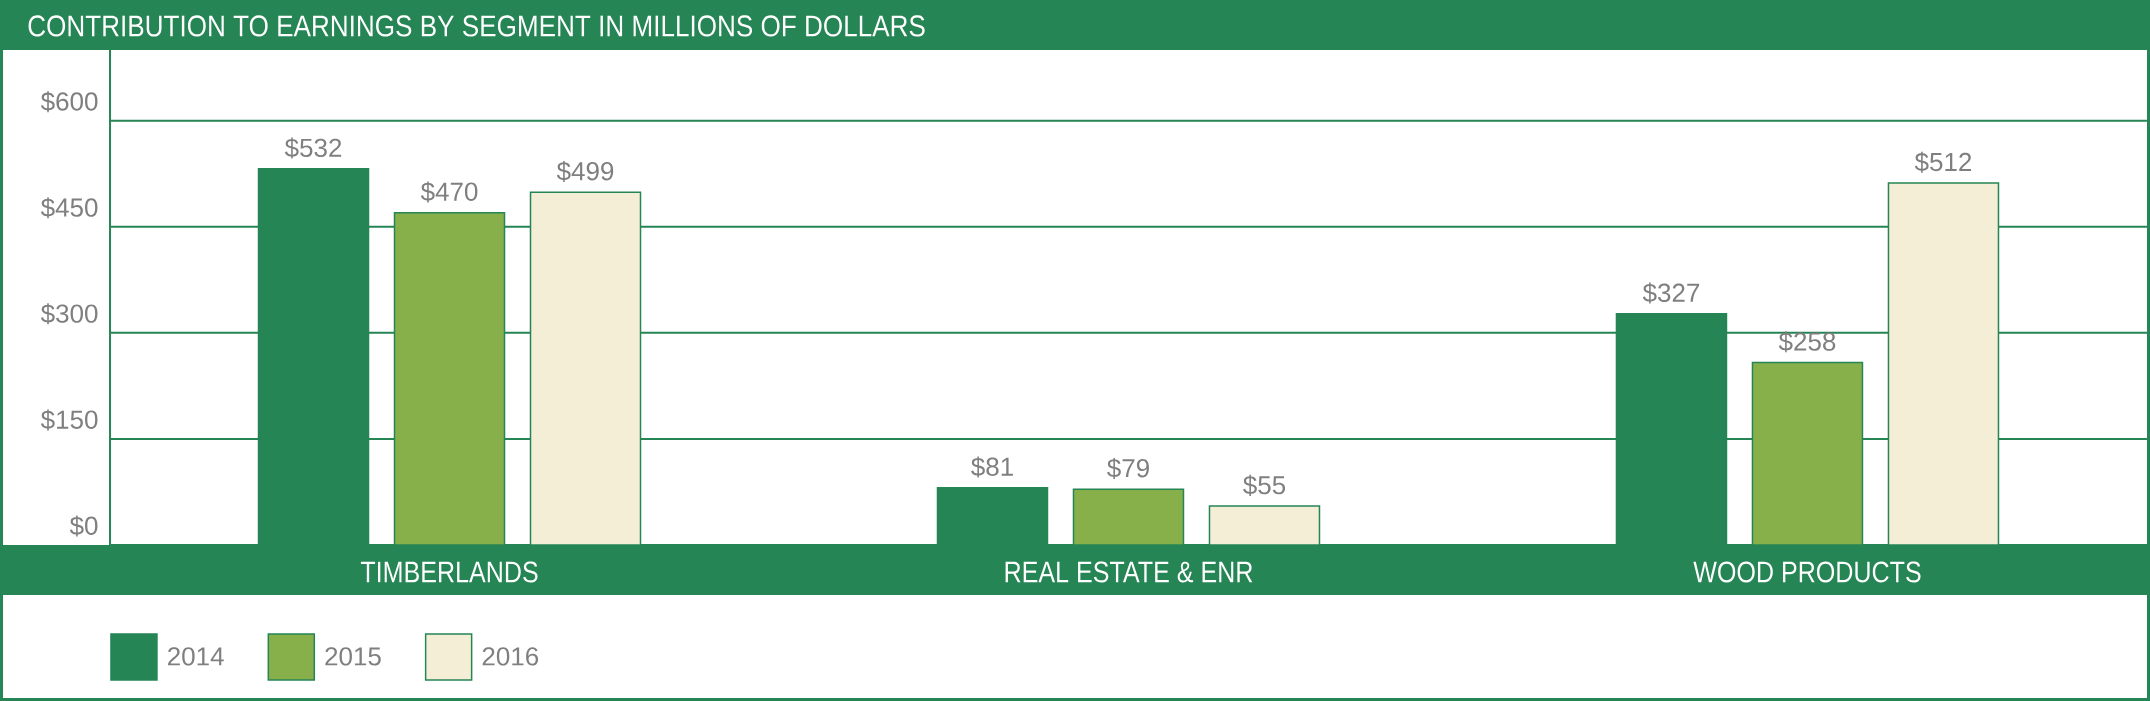  I want to click on data-label: $79, so click(1128, 468).